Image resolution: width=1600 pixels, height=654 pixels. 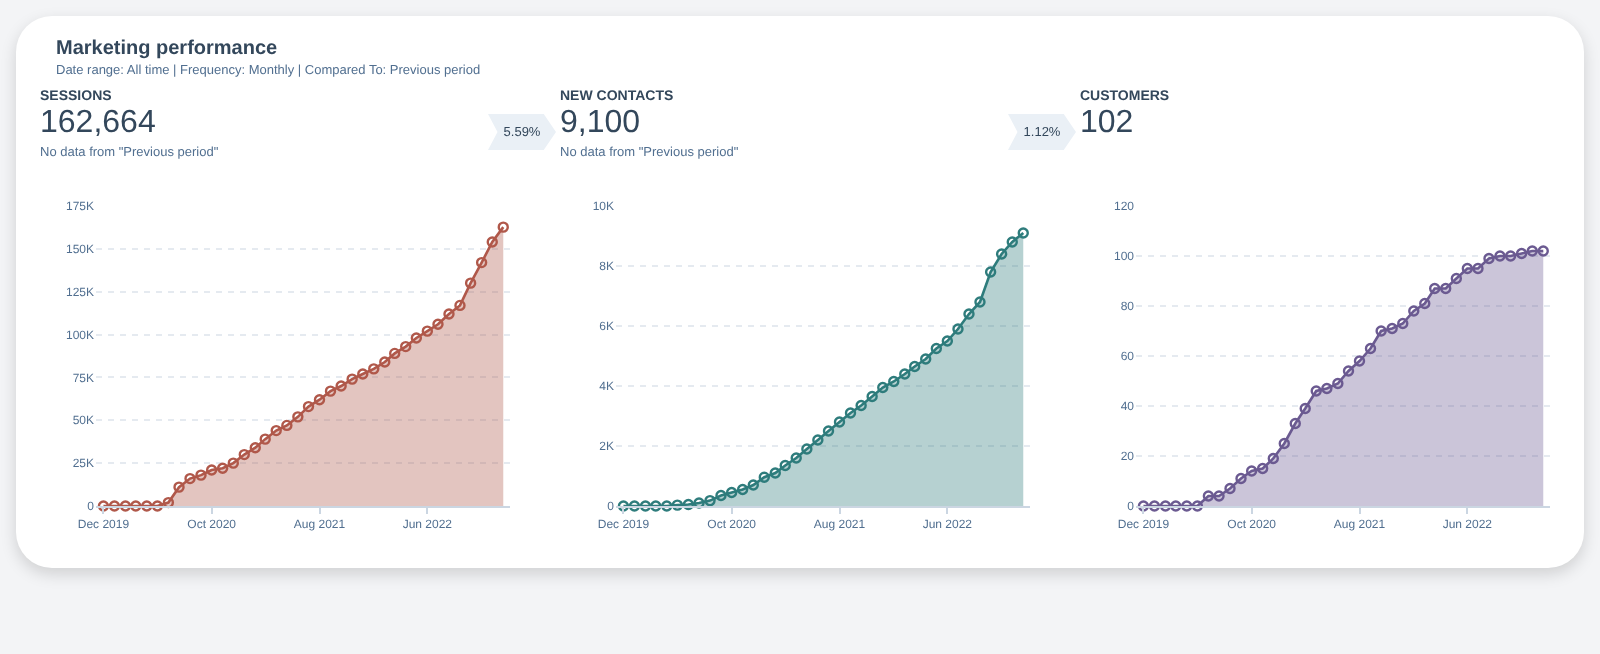 I want to click on text: 162,664, so click(x=98, y=123).